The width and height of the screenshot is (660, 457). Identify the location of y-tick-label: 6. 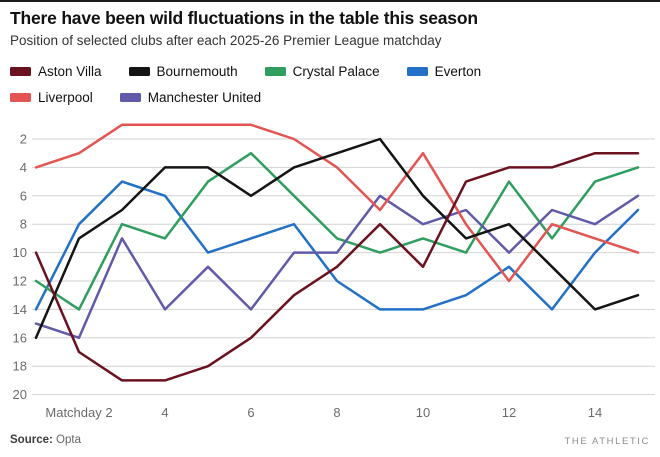
(23, 195).